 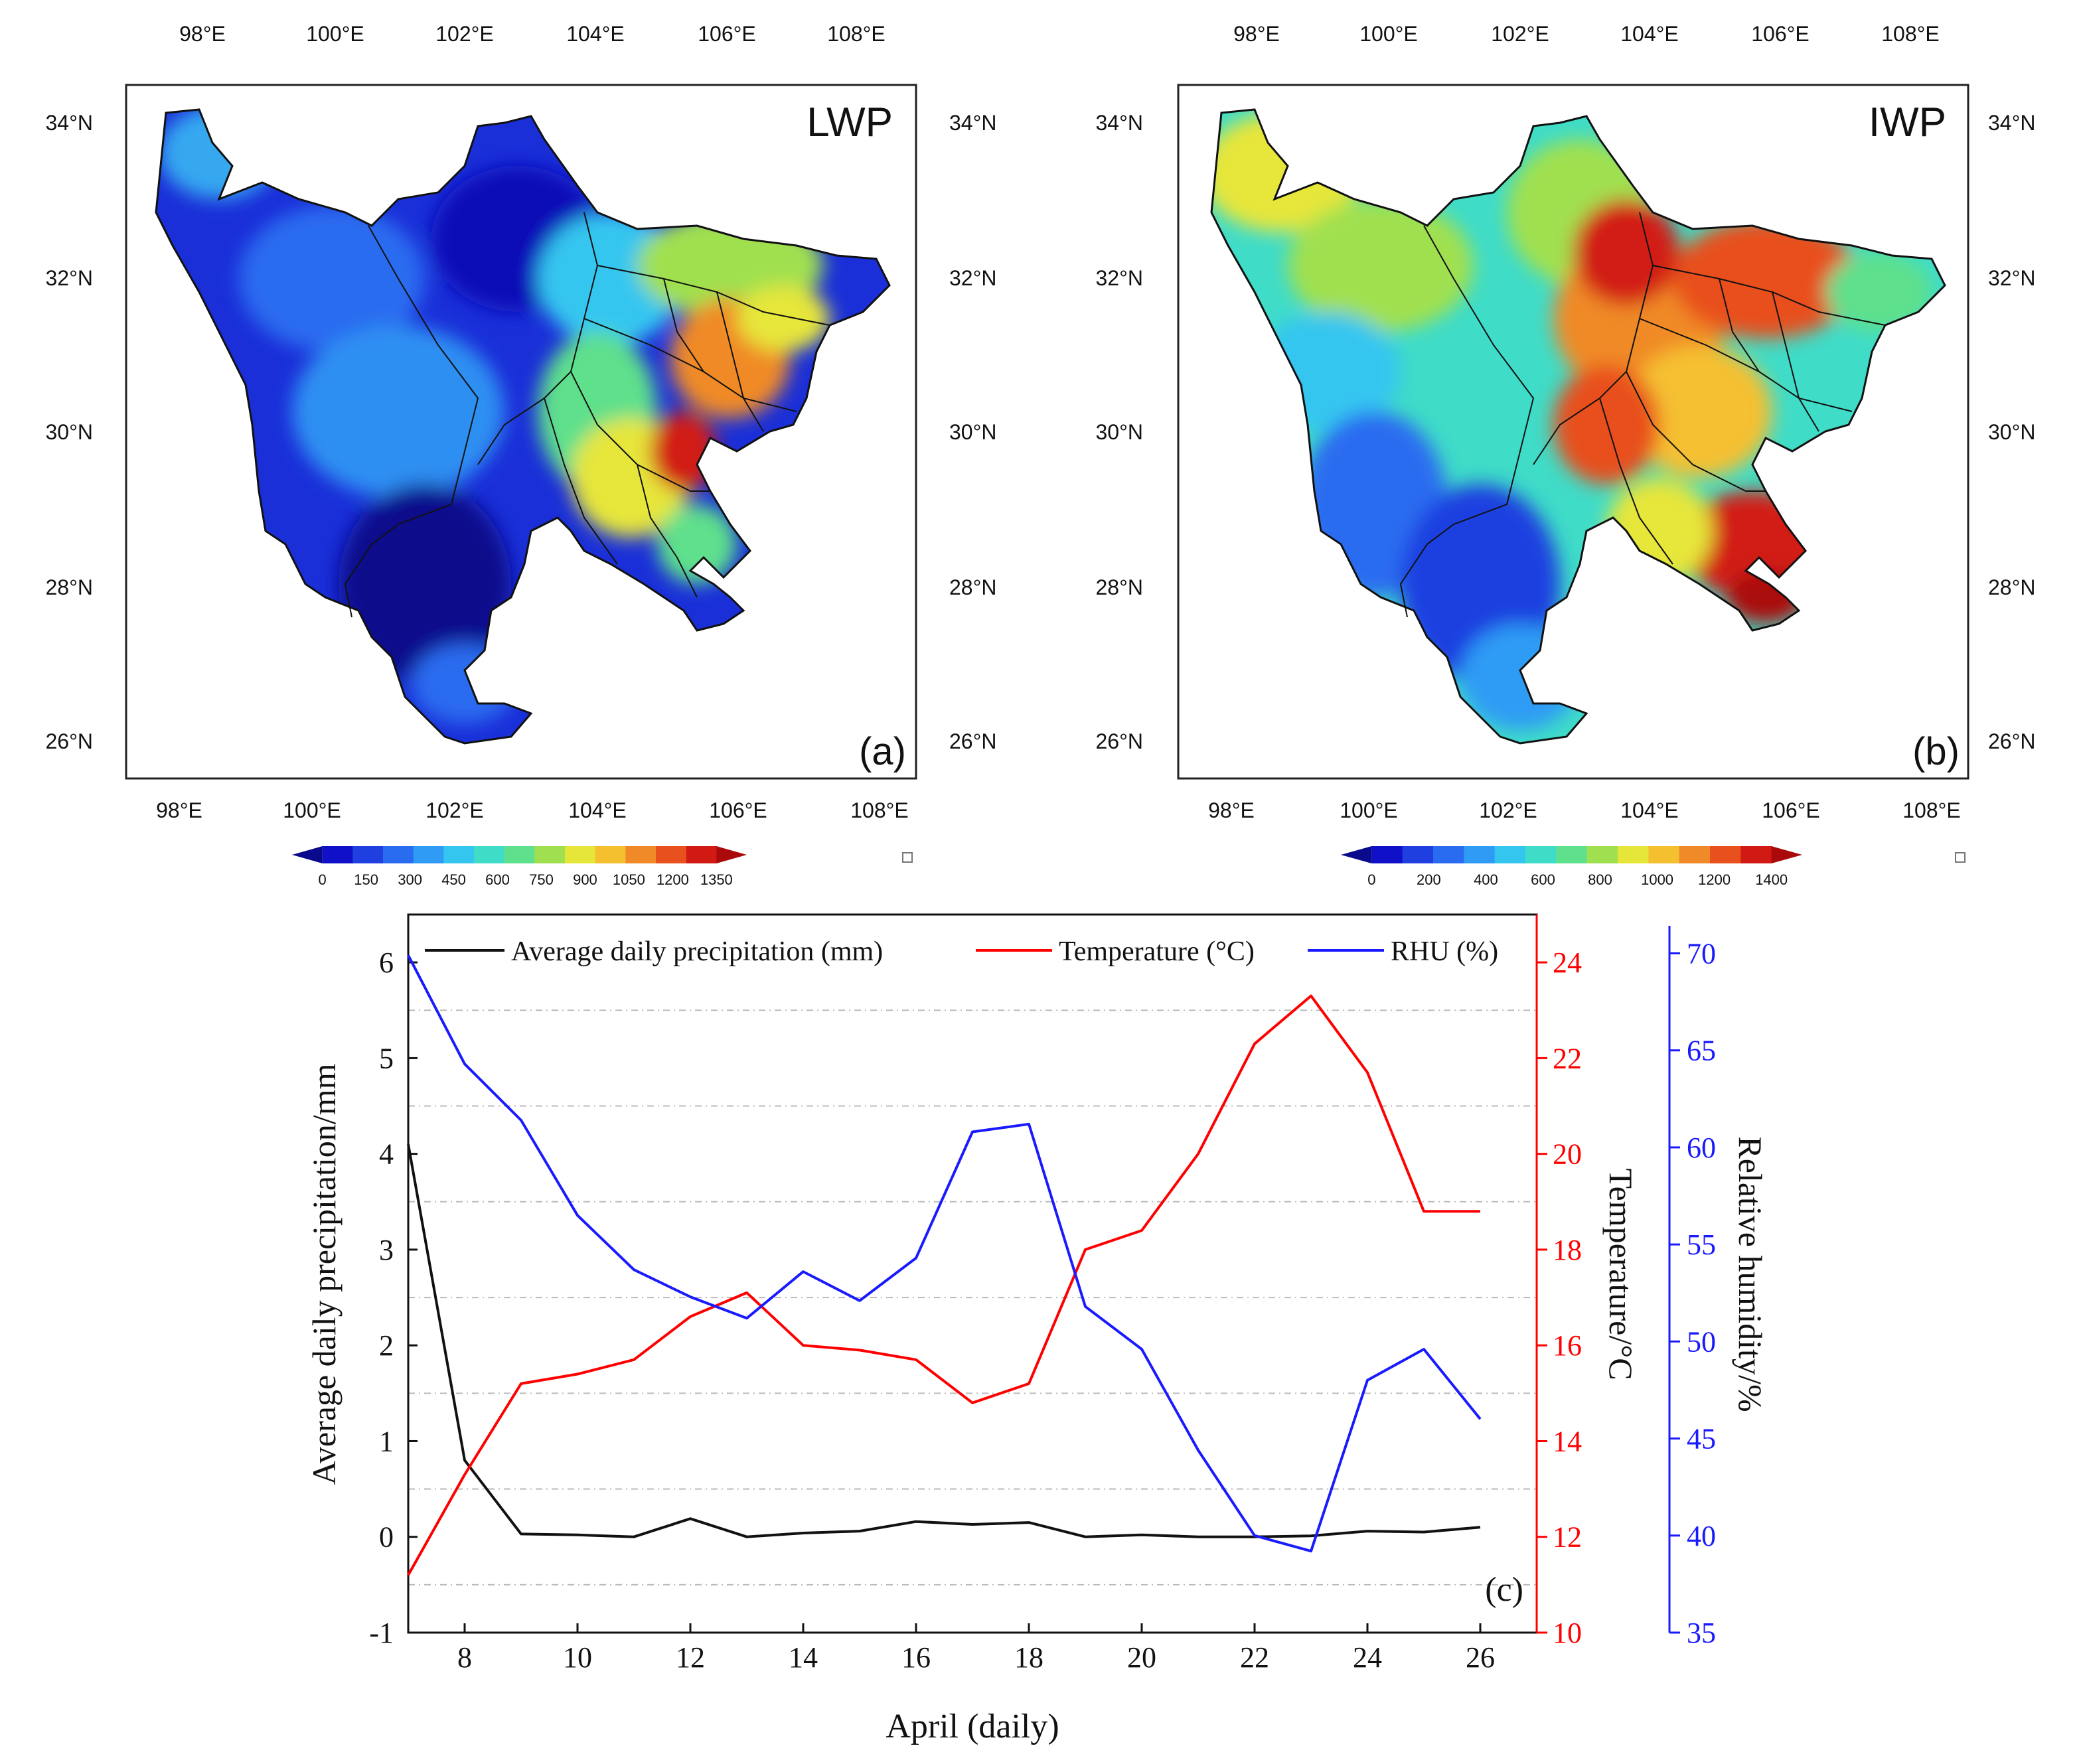 I want to click on lon-tick-top: 104°E, so click(x=595, y=34).